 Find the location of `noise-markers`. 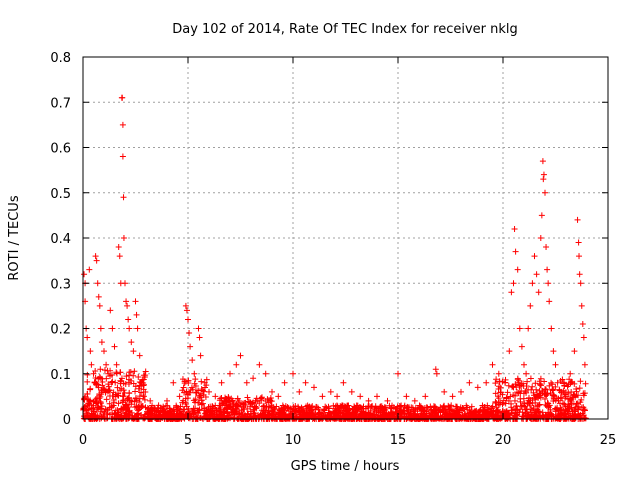

noise-markers is located at coordinates (334, 394).